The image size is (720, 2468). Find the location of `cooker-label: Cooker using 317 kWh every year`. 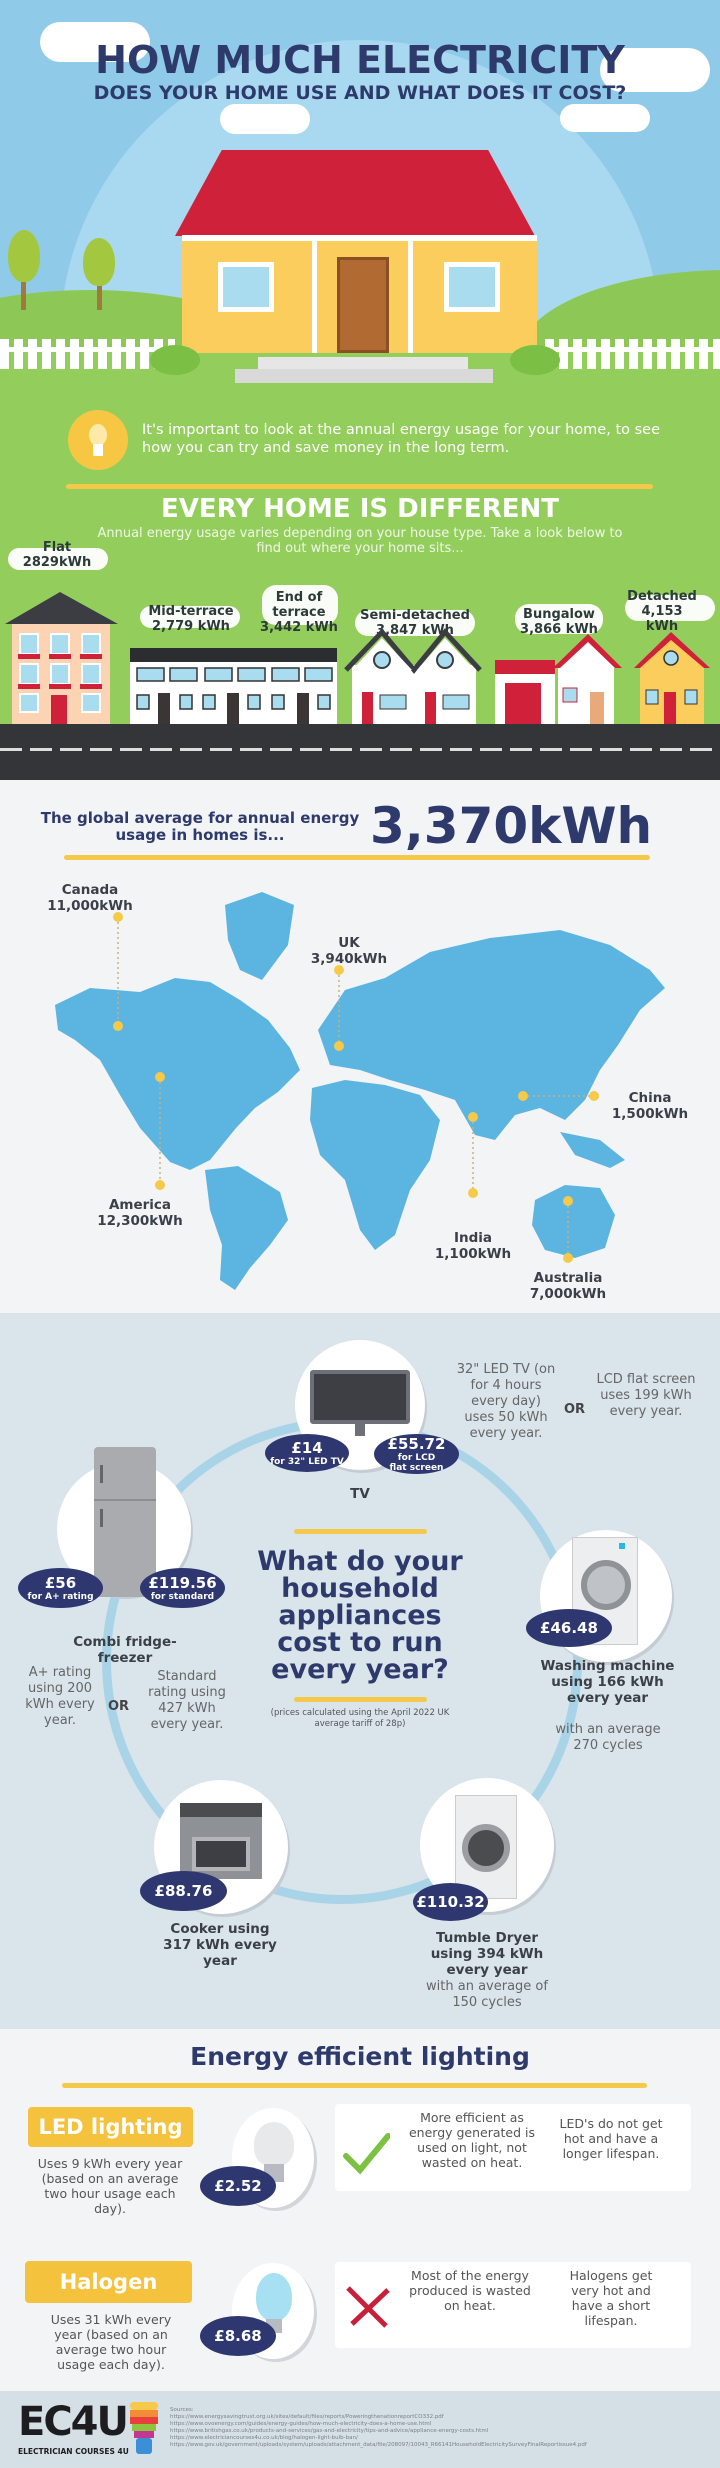

cooker-label: Cooker using 317 kWh every year is located at coordinates (220, 1945).